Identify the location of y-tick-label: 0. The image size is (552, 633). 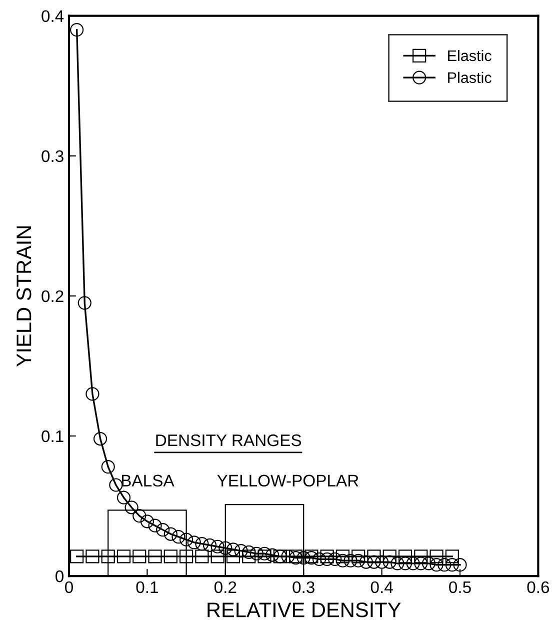
(60, 576).